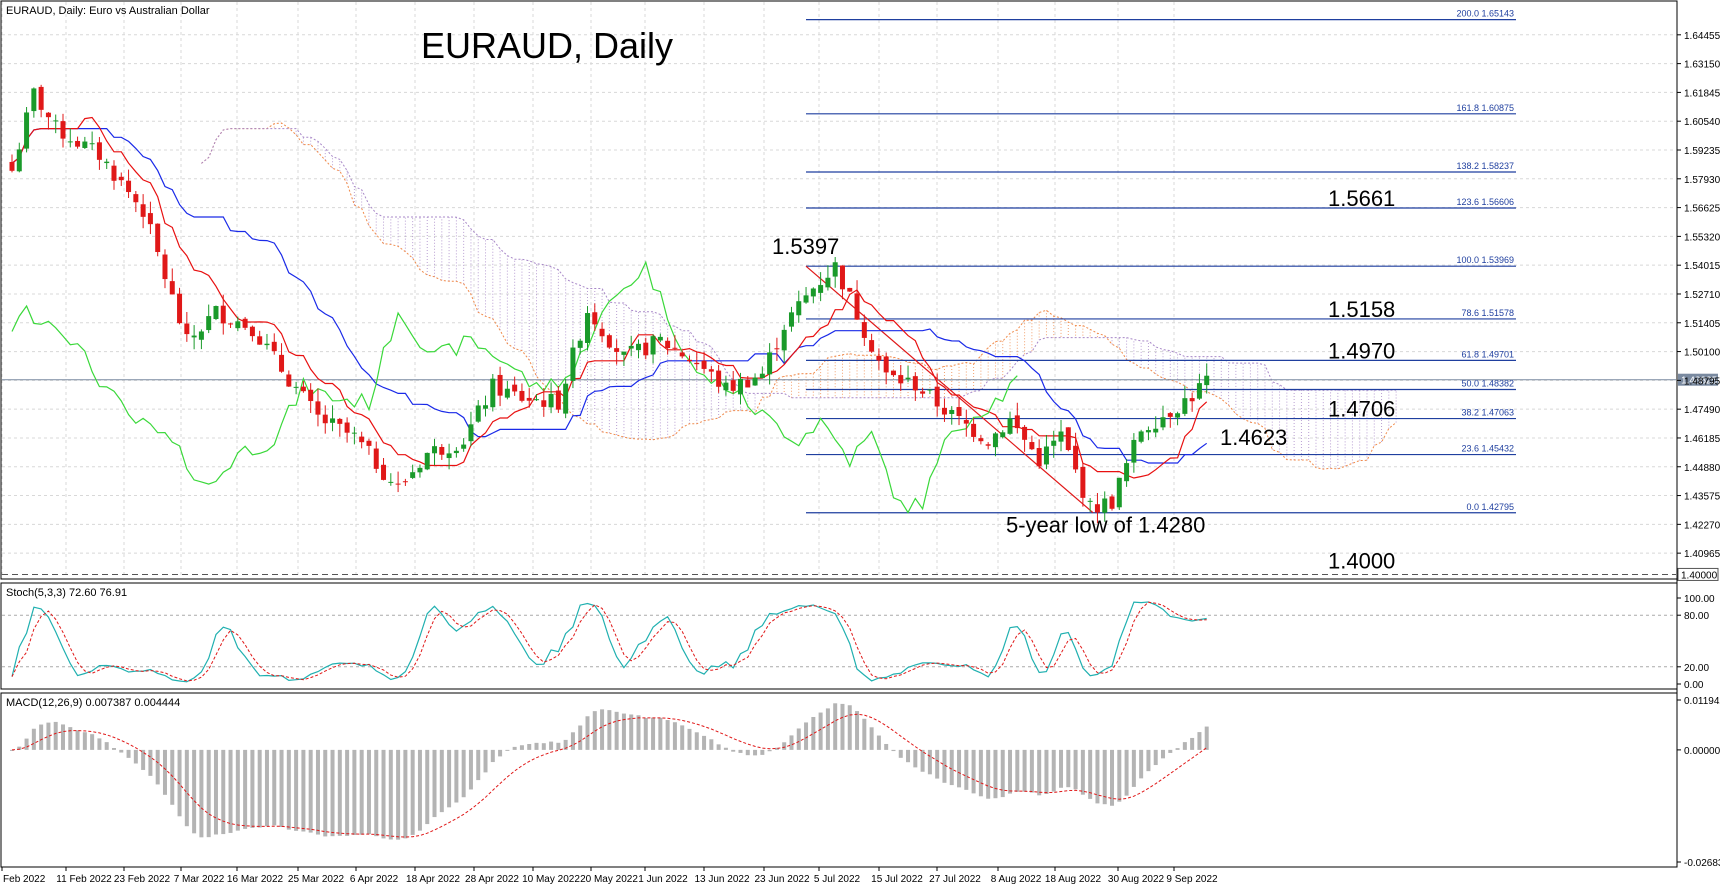 The width and height of the screenshot is (1720, 889). I want to click on support-level-tag-label: 1.40000, so click(1699, 575).